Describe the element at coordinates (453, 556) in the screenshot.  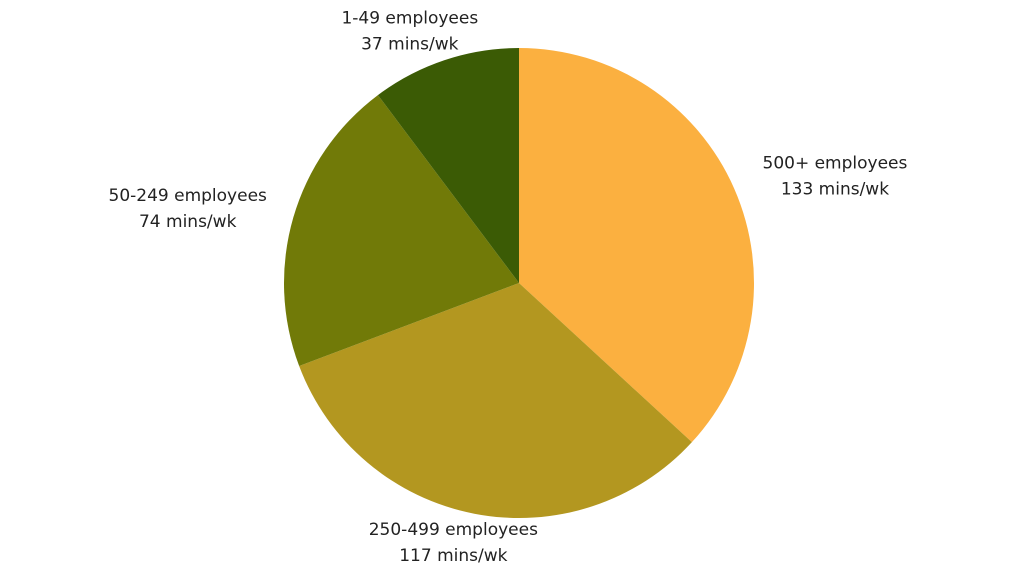
I see `slice-value-label: 117 mins/wk` at that location.